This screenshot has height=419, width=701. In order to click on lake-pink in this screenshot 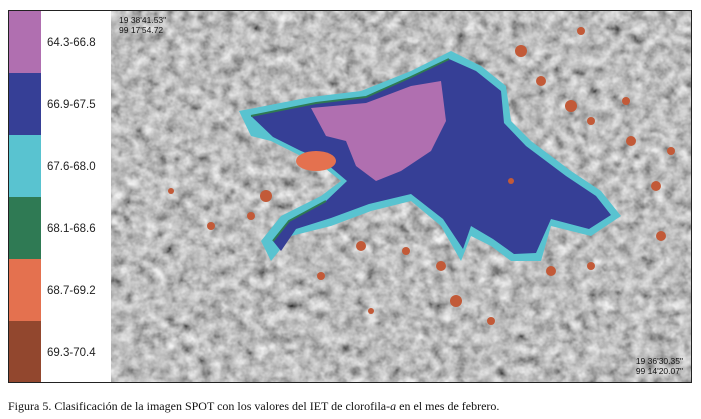, I will do `click(378, 131)`.